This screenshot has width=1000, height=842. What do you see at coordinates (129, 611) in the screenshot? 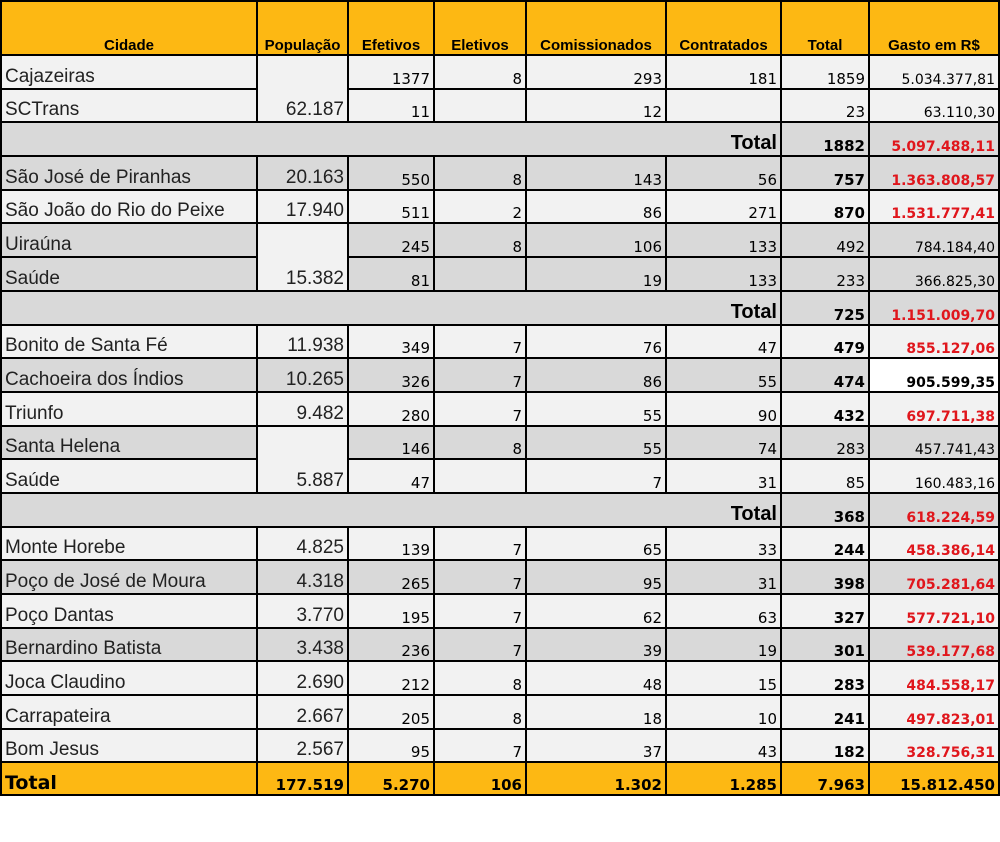
I see `city-cell: Poço Dantas` at bounding box center [129, 611].